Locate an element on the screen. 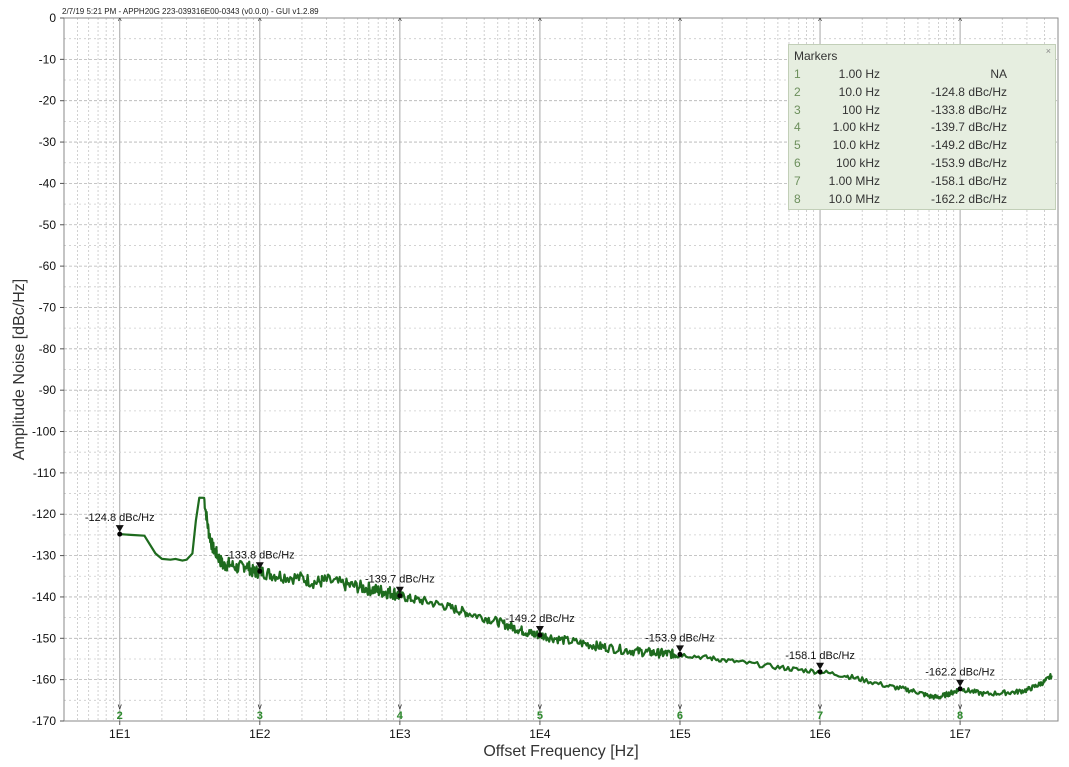 The height and width of the screenshot is (767, 1069). marker-value: -149.2 dBc/Hz is located at coordinates (968, 145).